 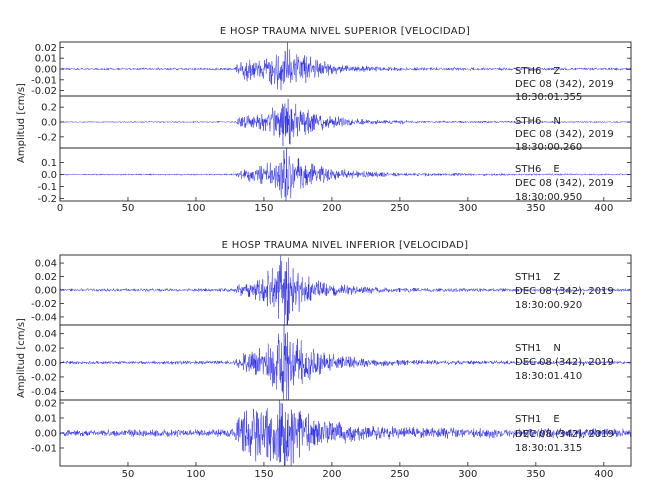 I want to click on trace-y-axis: 0.020.010.00-0.01-0.02, so click(x=331, y=70).